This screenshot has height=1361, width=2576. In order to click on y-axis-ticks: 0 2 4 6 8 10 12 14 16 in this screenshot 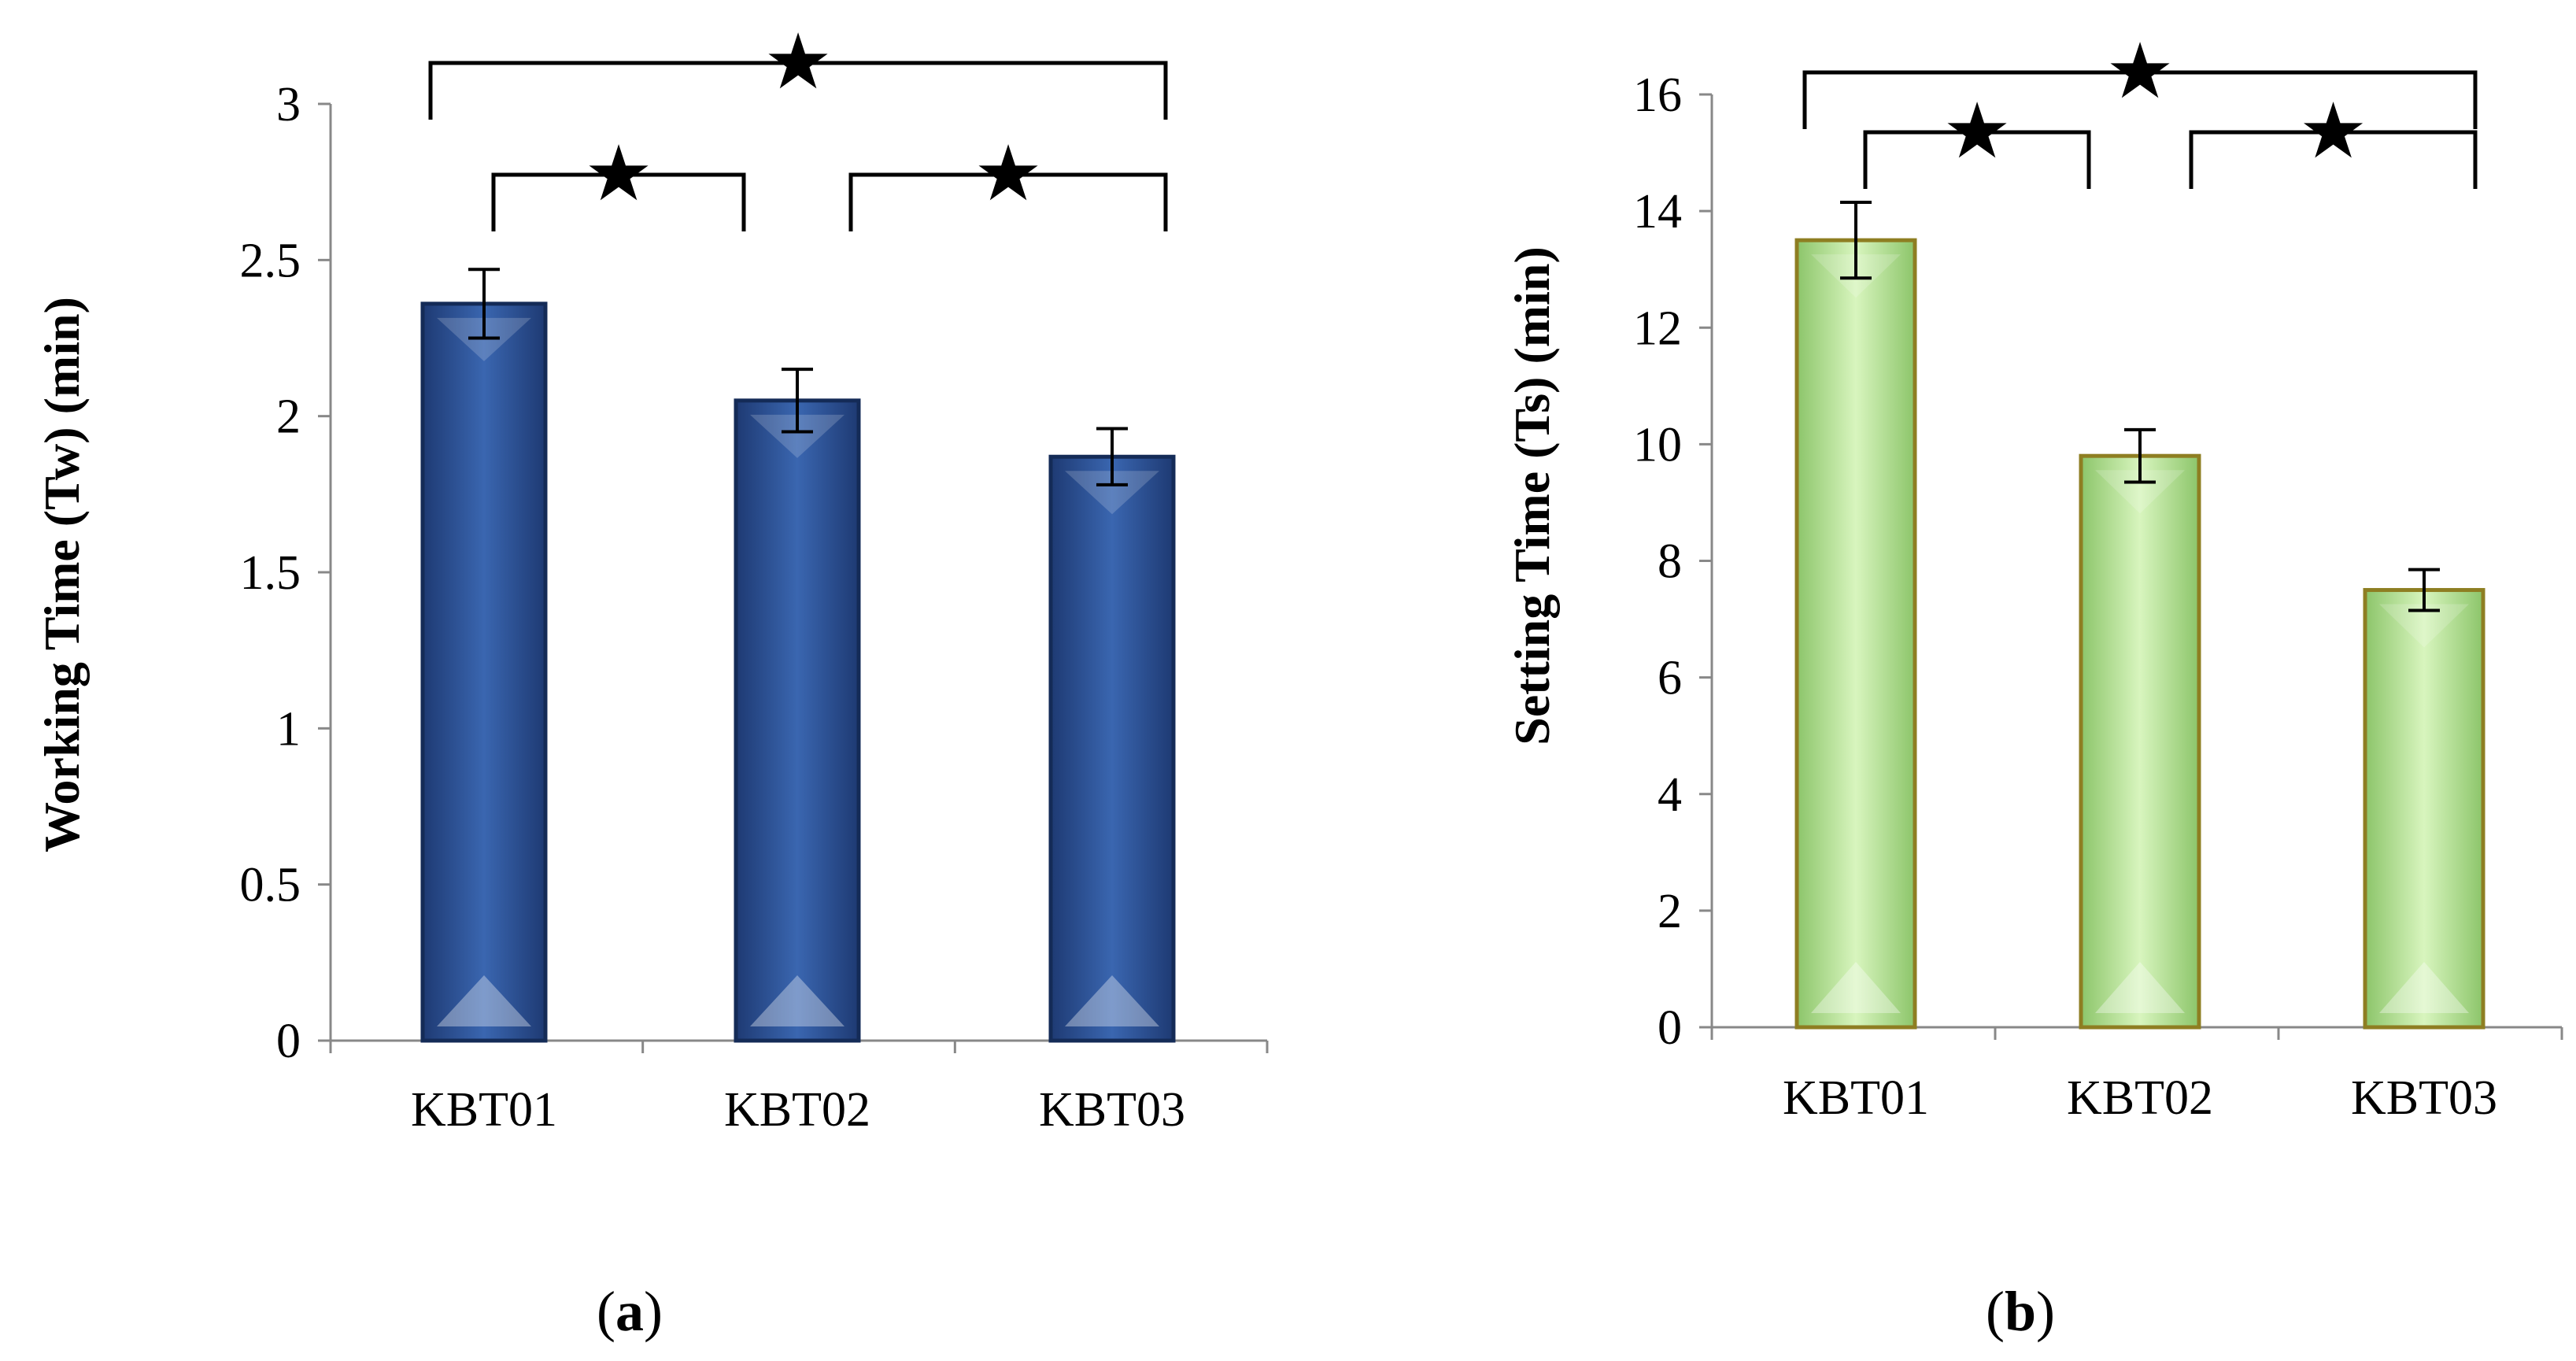, I will do `click(1672, 561)`.